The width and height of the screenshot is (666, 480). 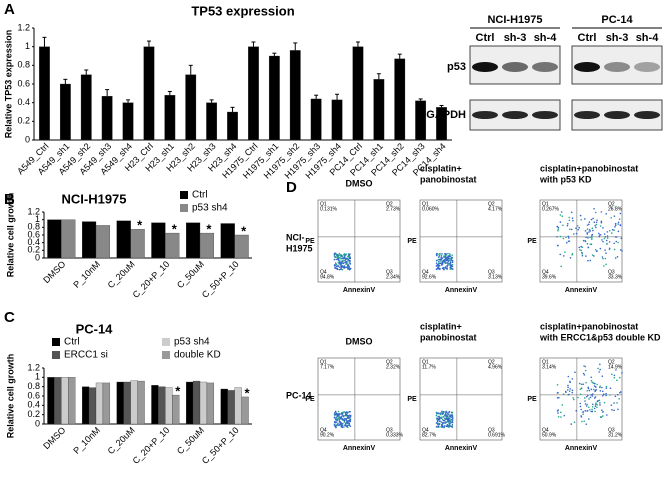 What do you see at coordinates (10, 235) in the screenshot?
I see `y-axis-label: Relative cell growth` at bounding box center [10, 235].